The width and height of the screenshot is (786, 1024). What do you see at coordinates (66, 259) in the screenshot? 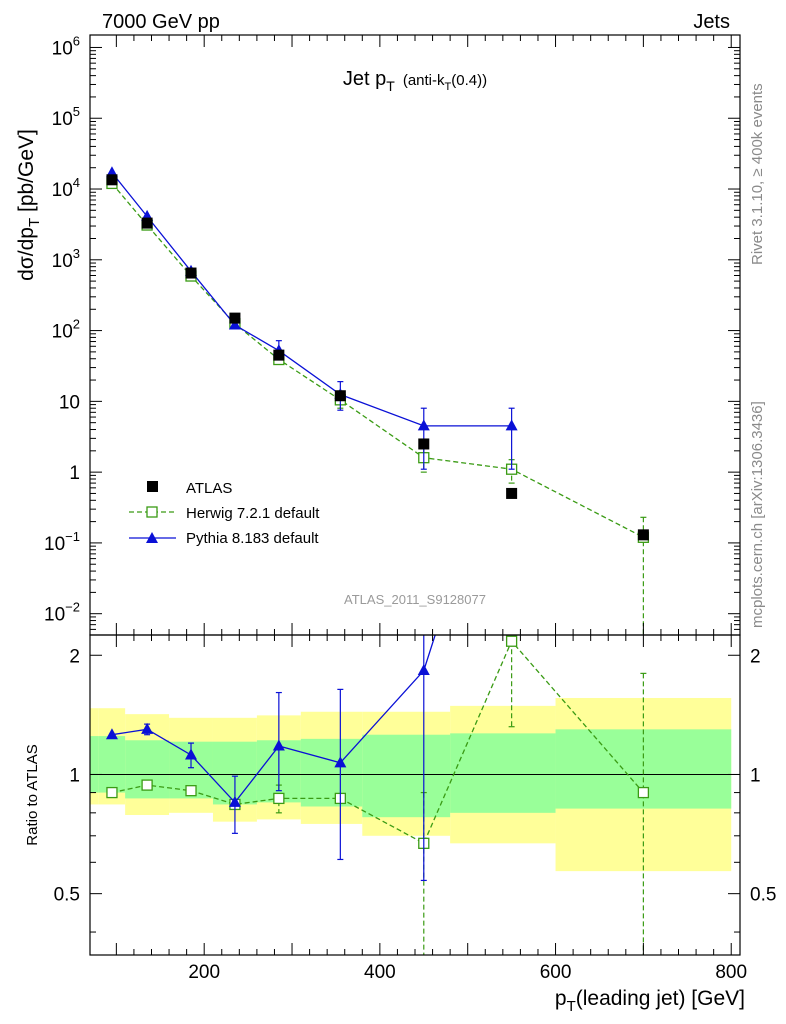
I see `main-y-tick-label: 10³` at bounding box center [66, 259].